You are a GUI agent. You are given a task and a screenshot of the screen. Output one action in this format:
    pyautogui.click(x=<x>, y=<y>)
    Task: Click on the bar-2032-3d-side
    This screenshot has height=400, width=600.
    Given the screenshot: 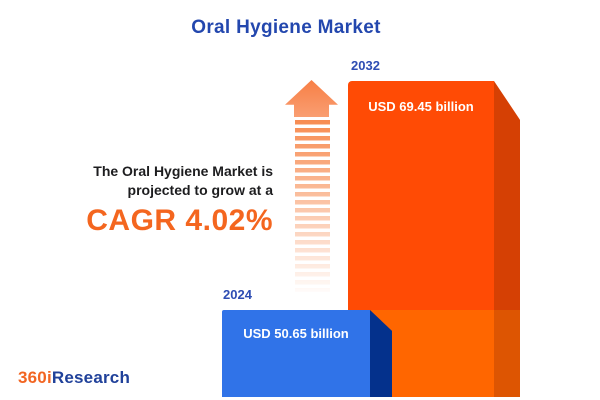 What is the action you would take?
    pyautogui.click(x=507, y=239)
    